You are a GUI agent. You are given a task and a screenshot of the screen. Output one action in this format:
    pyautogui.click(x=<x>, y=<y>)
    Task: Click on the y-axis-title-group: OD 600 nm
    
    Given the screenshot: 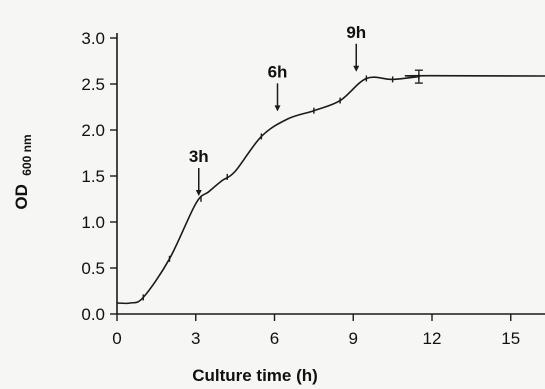 What is the action you would take?
    pyautogui.click(x=23, y=171)
    